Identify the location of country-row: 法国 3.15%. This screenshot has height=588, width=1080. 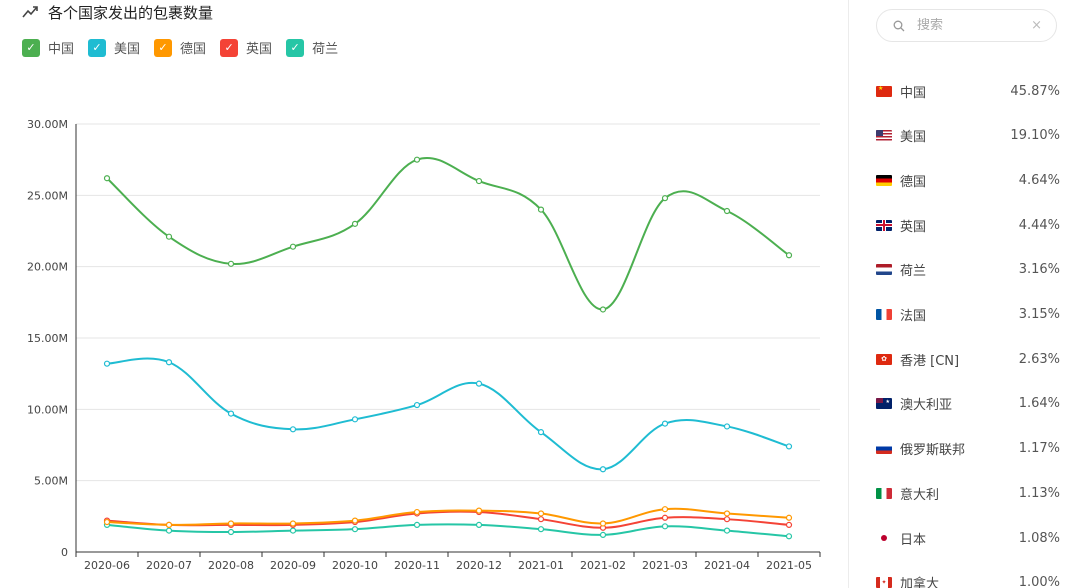
(964, 315).